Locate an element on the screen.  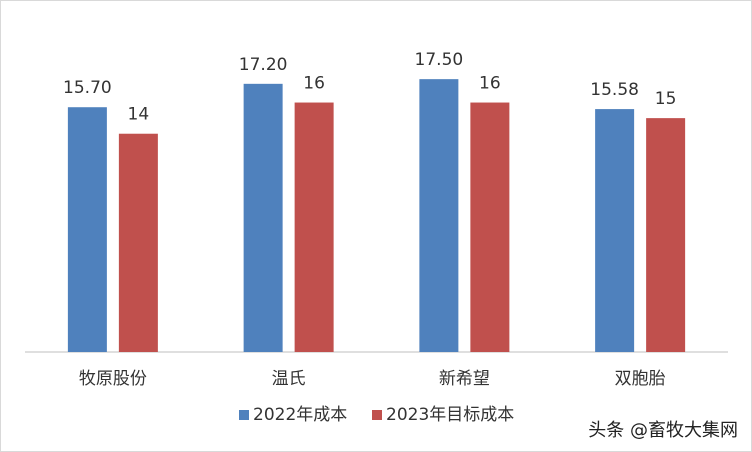
legend-swatch-target-2023 is located at coordinates (377, 415).